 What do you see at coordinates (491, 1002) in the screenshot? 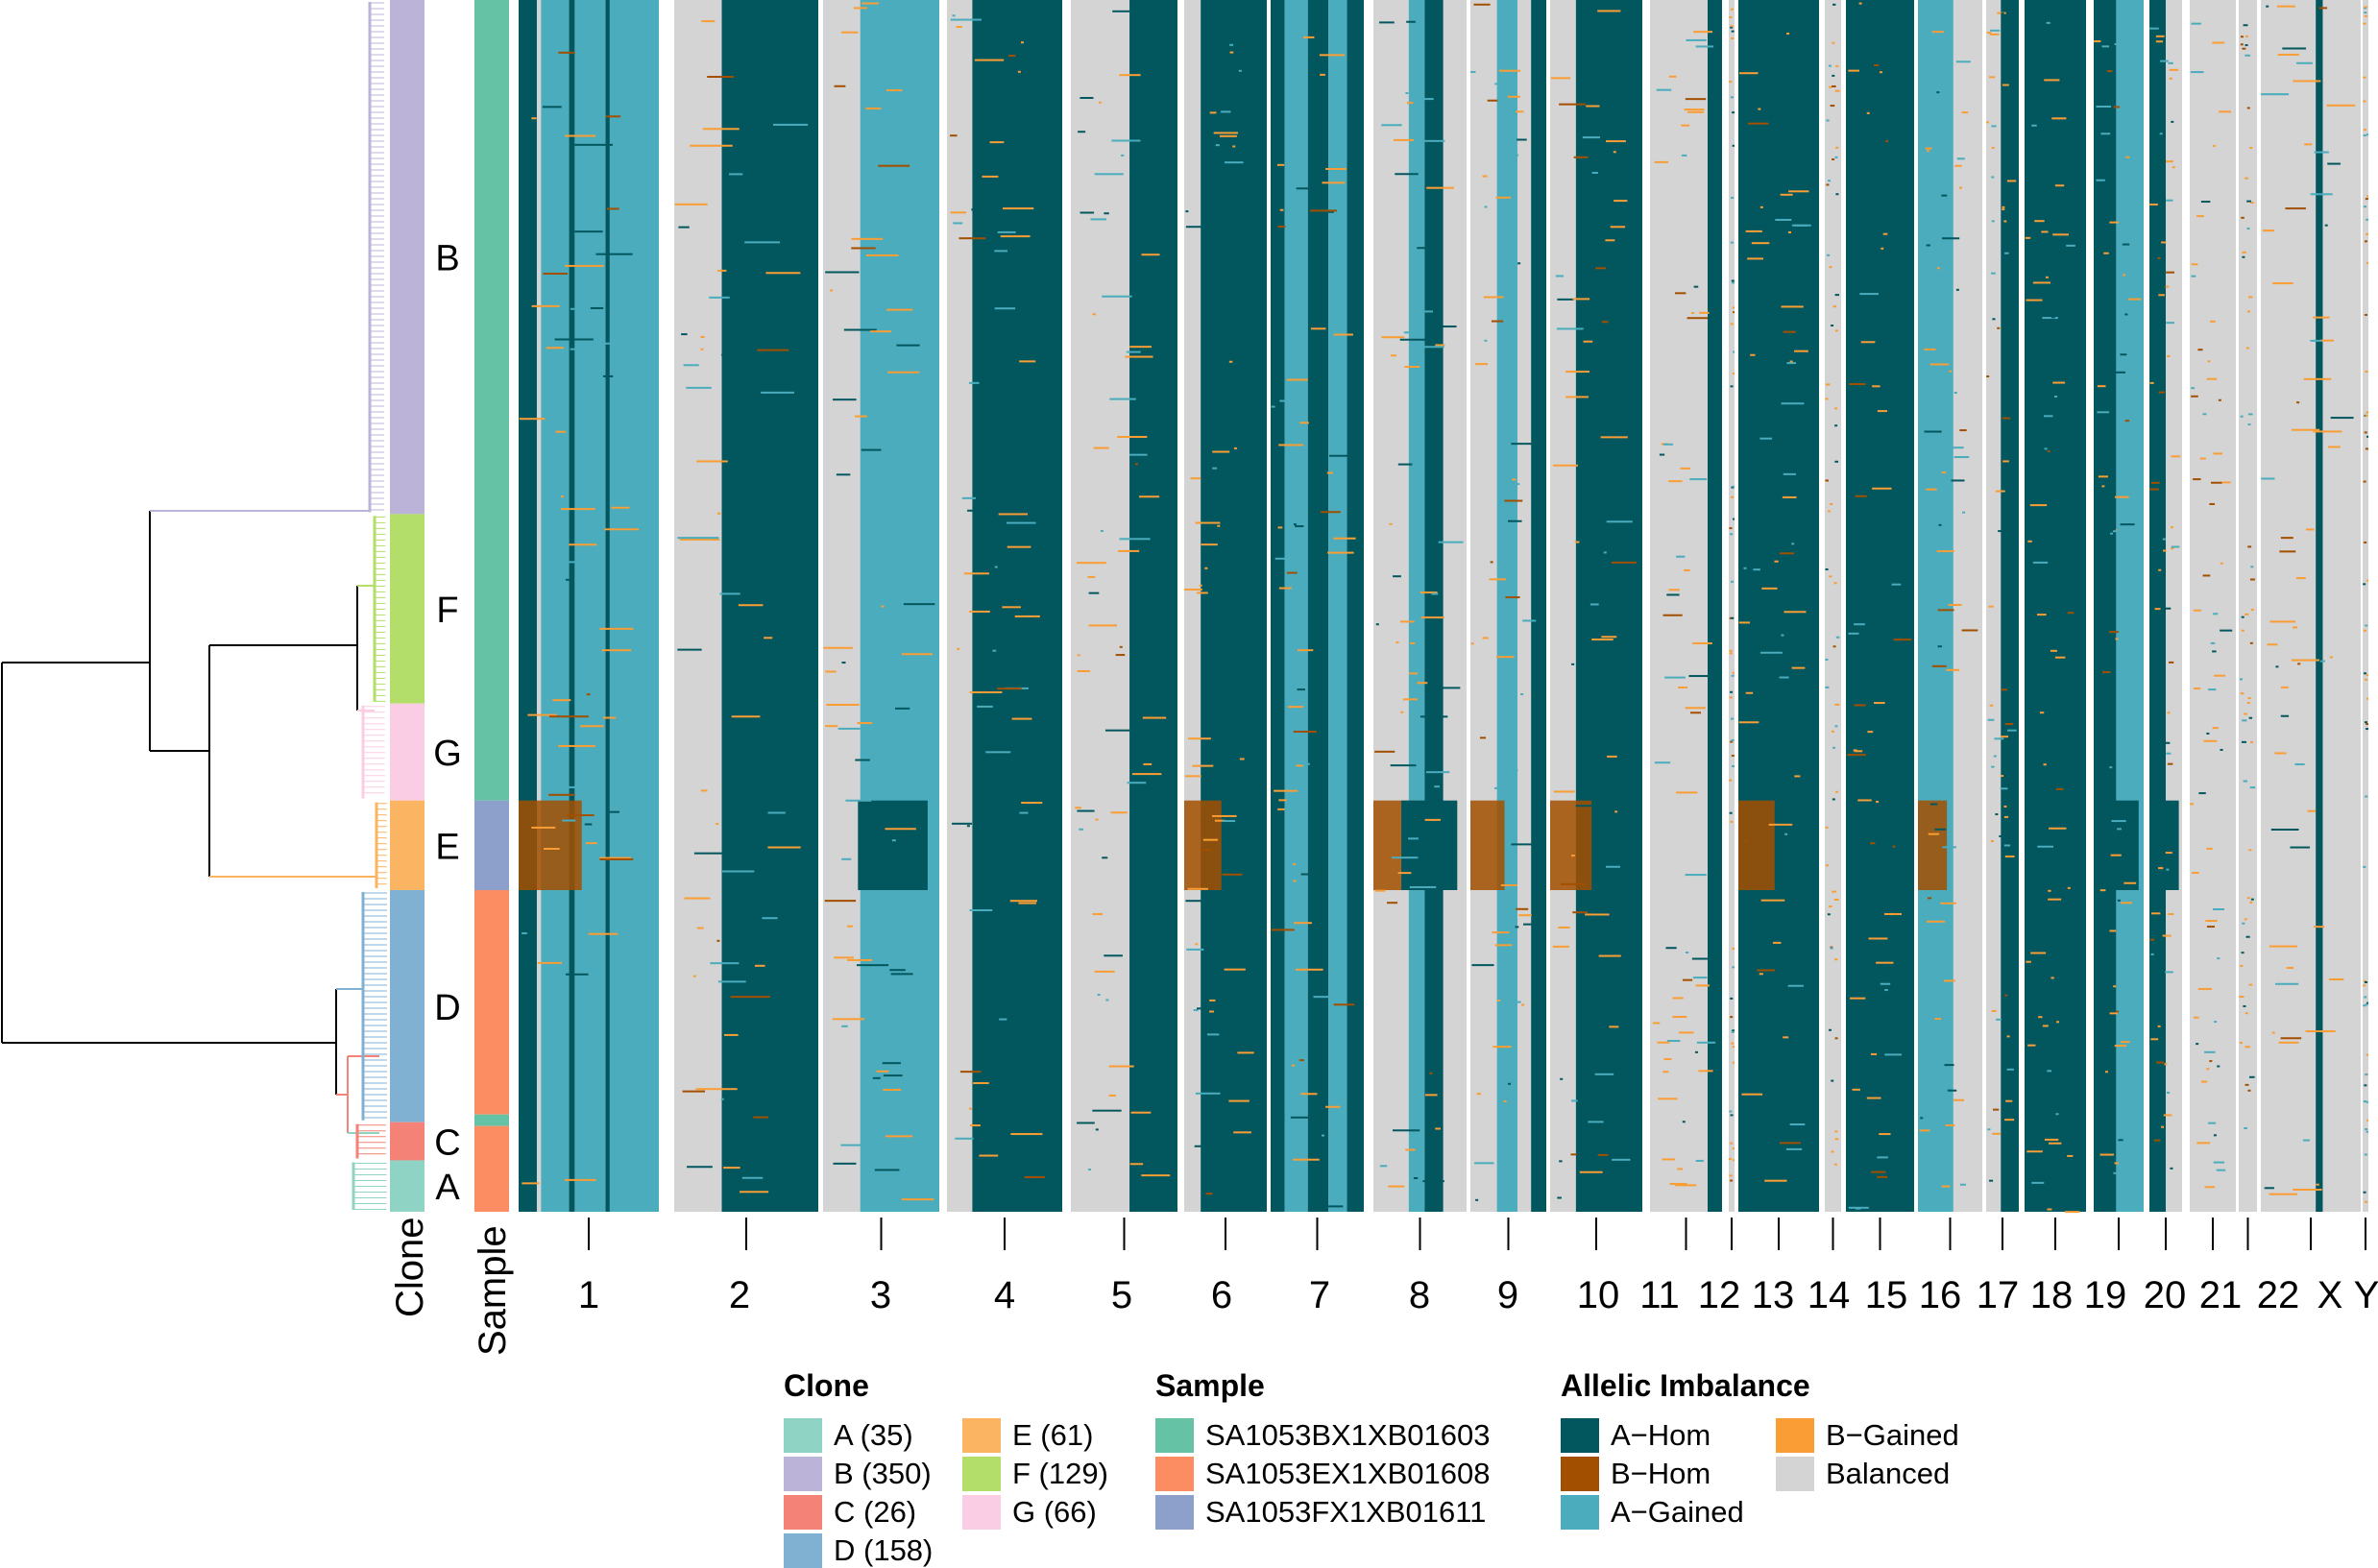
I see `sample-bar-segment` at bounding box center [491, 1002].